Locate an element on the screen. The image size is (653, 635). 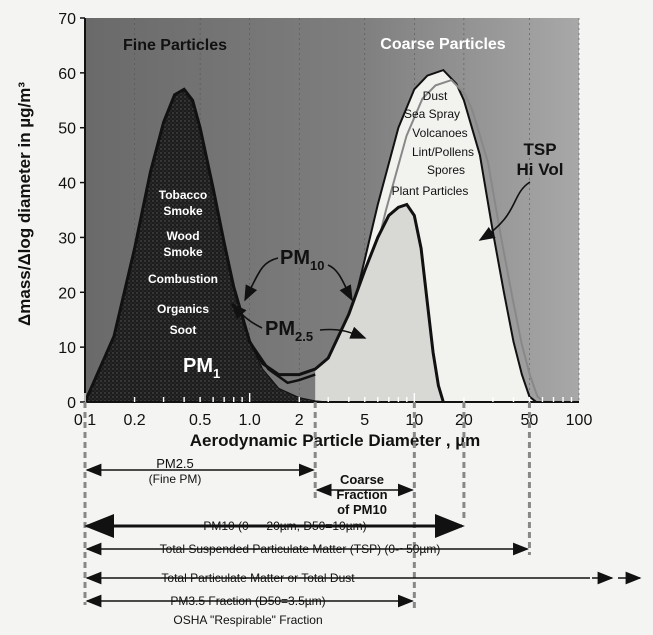
y-tick-label: 50 is located at coordinates (67, 129).